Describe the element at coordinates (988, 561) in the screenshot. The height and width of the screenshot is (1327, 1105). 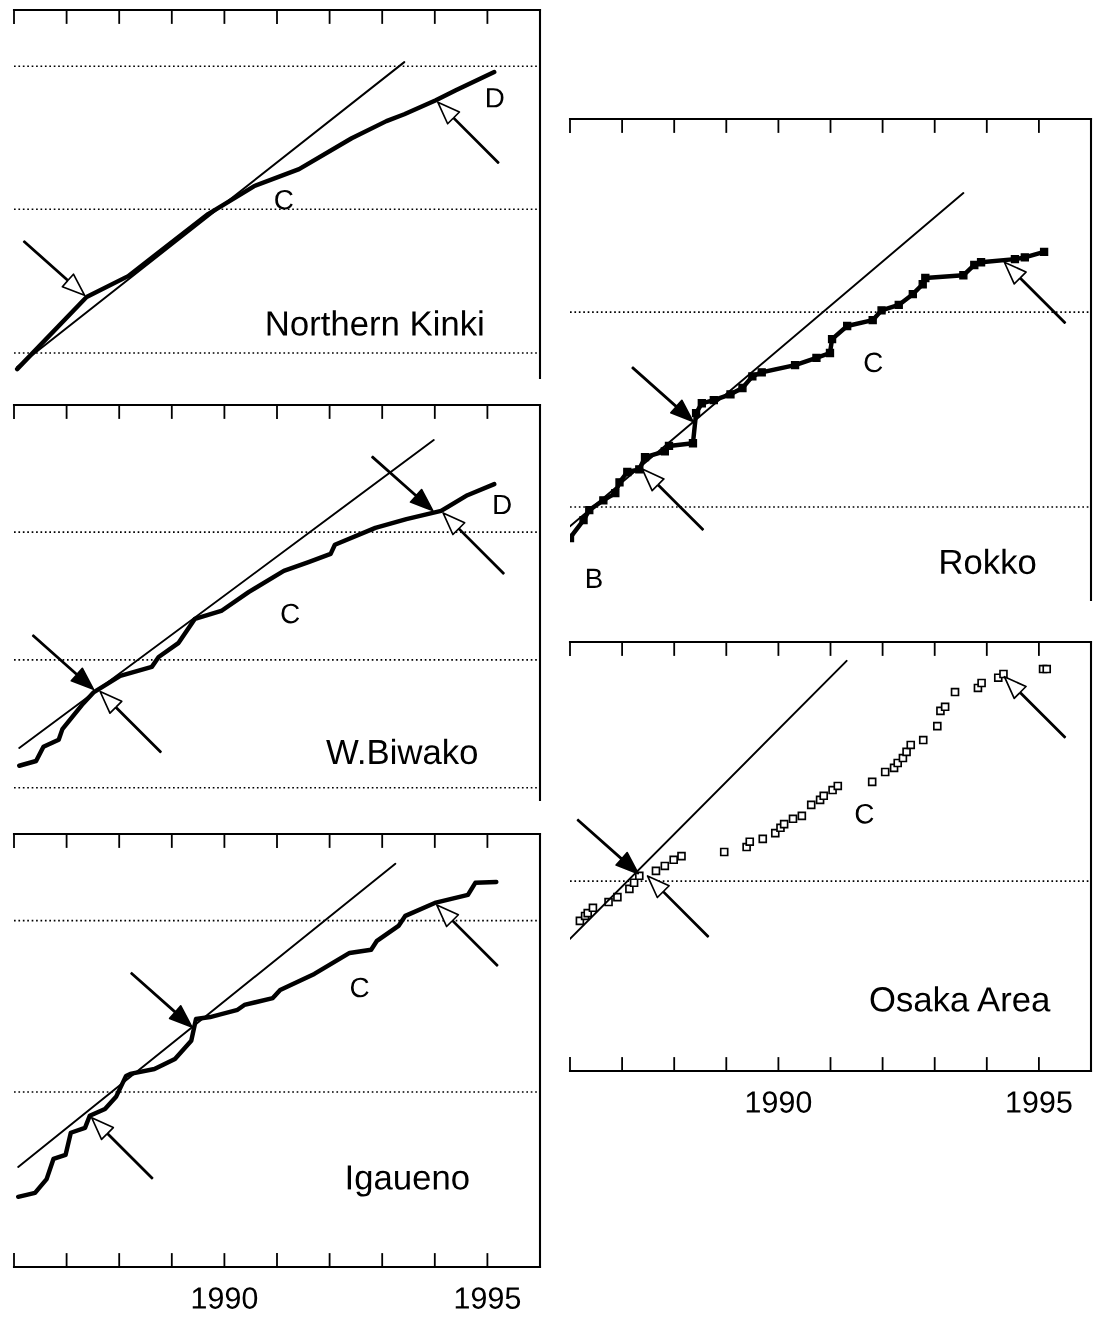
I see `text: Rokko` at that location.